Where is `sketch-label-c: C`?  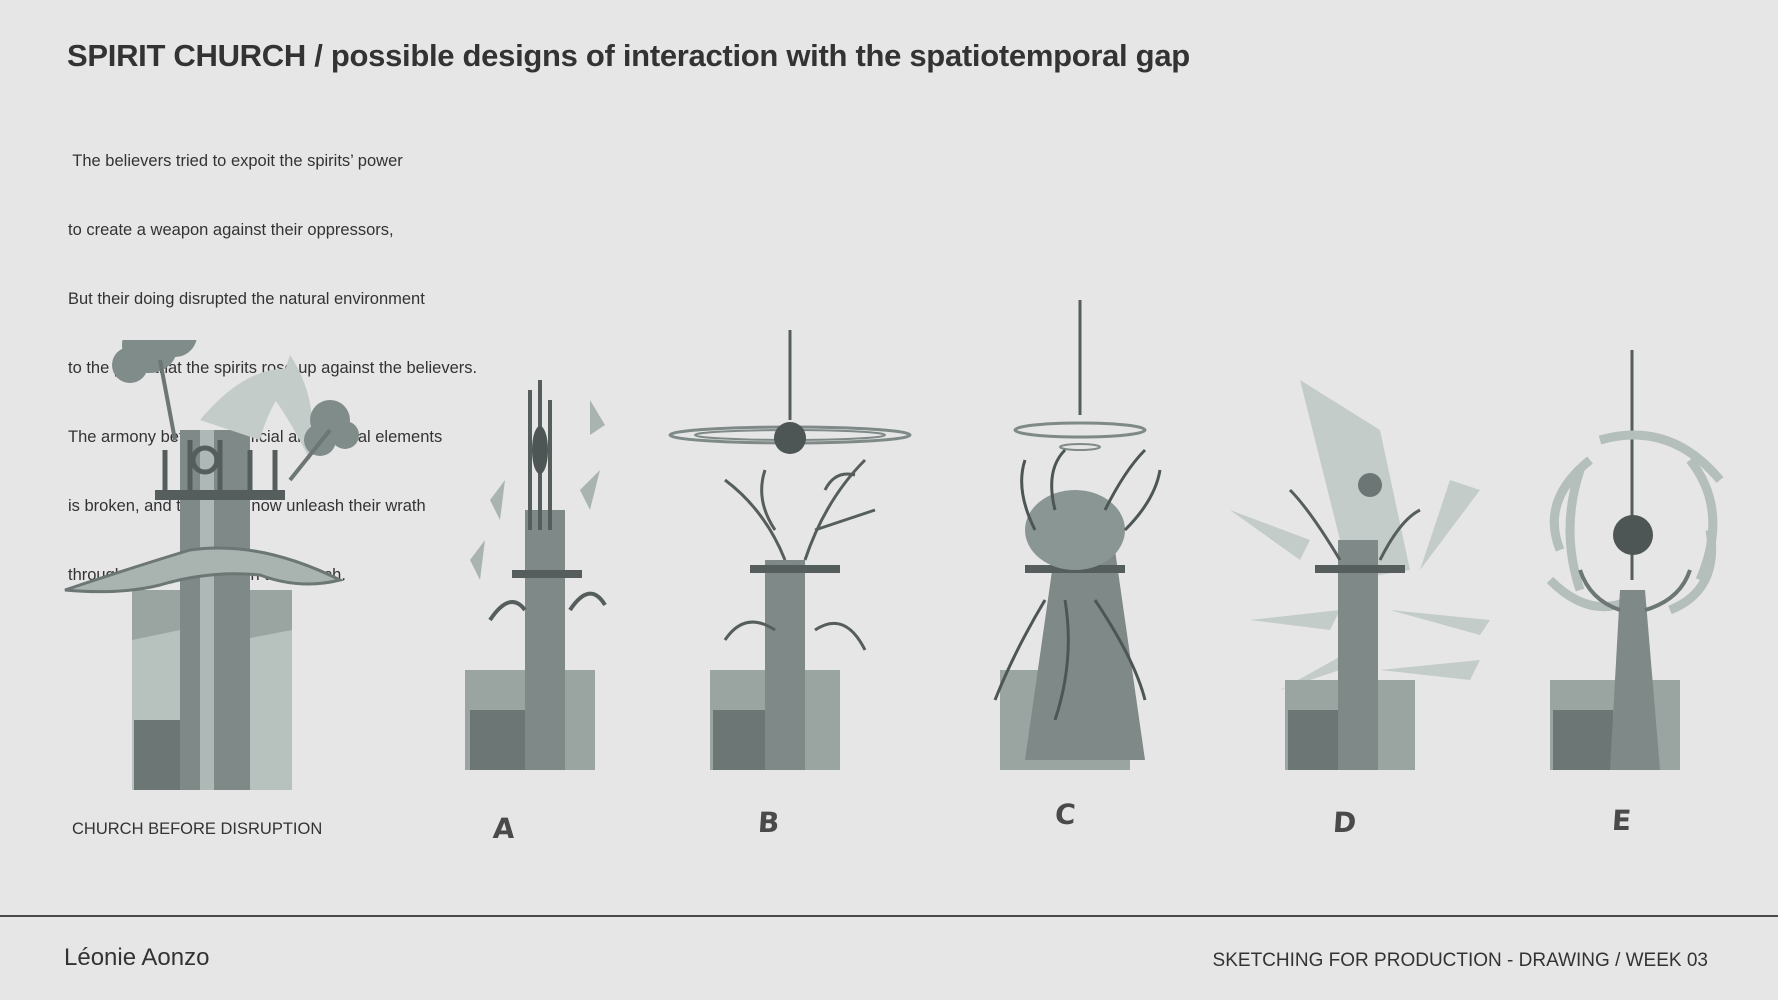 sketch-label-c: C is located at coordinates (1065, 814).